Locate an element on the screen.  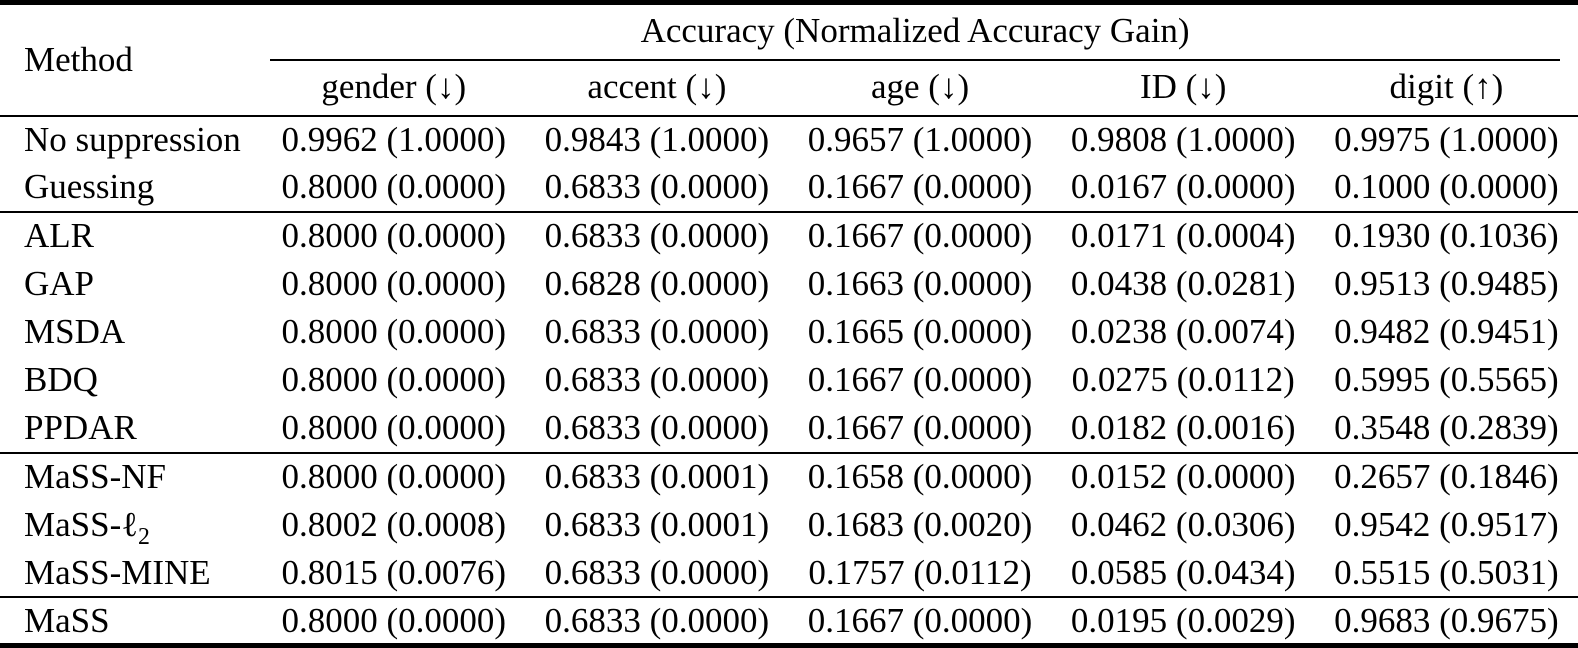
value-cell: 0.3548 (0.2839) is located at coordinates (1446, 429).